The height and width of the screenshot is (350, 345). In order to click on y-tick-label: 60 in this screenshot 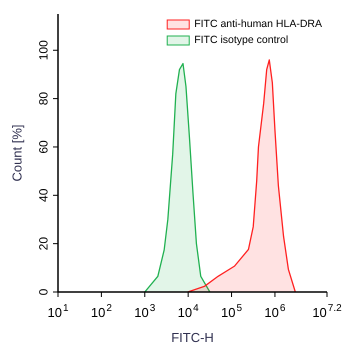, I will do `click(43, 147)`.